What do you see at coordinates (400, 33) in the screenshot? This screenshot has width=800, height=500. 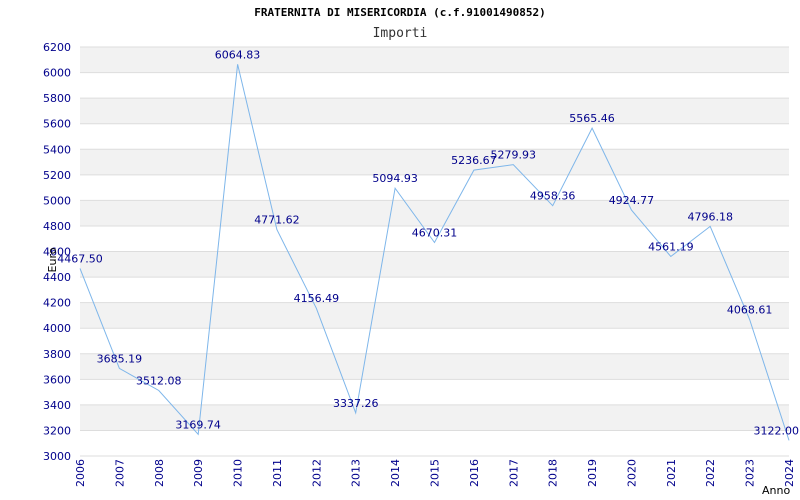 I see `chart-subtitle: Importi` at bounding box center [400, 33].